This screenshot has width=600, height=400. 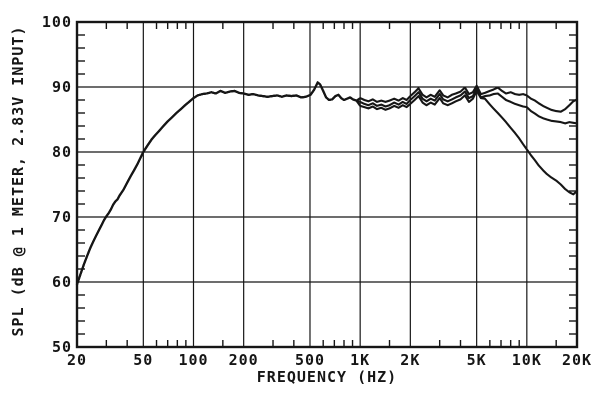 I want to click on y-tick-label: 80, so click(x=62, y=152).